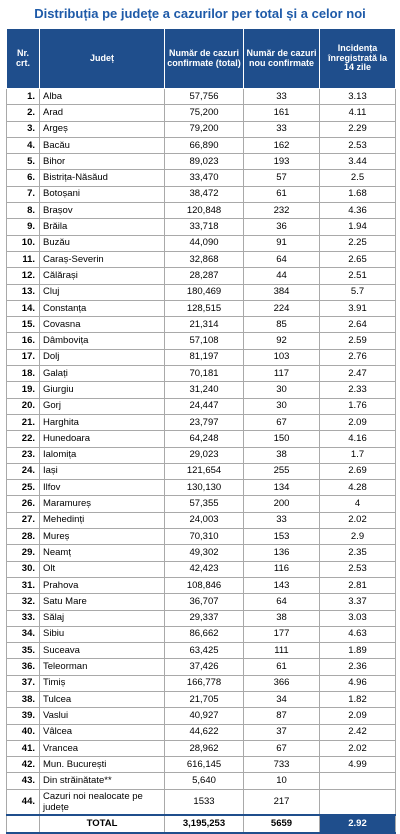 Image resolution: width=400 pixels, height=834 pixels. Describe the element at coordinates (204, 357) in the screenshot. I see `row-total-cases: 81,197` at that location.